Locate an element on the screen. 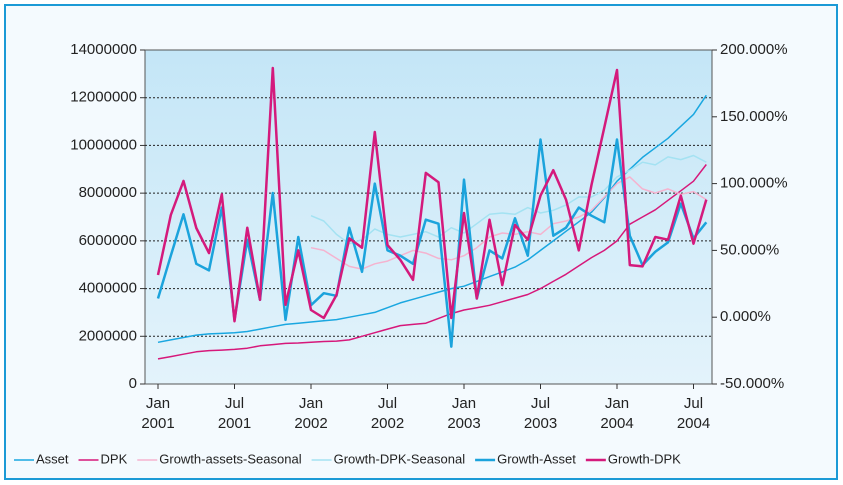 The height and width of the screenshot is (485, 843). y2-tick-label: 0.000% is located at coordinates (745, 316).